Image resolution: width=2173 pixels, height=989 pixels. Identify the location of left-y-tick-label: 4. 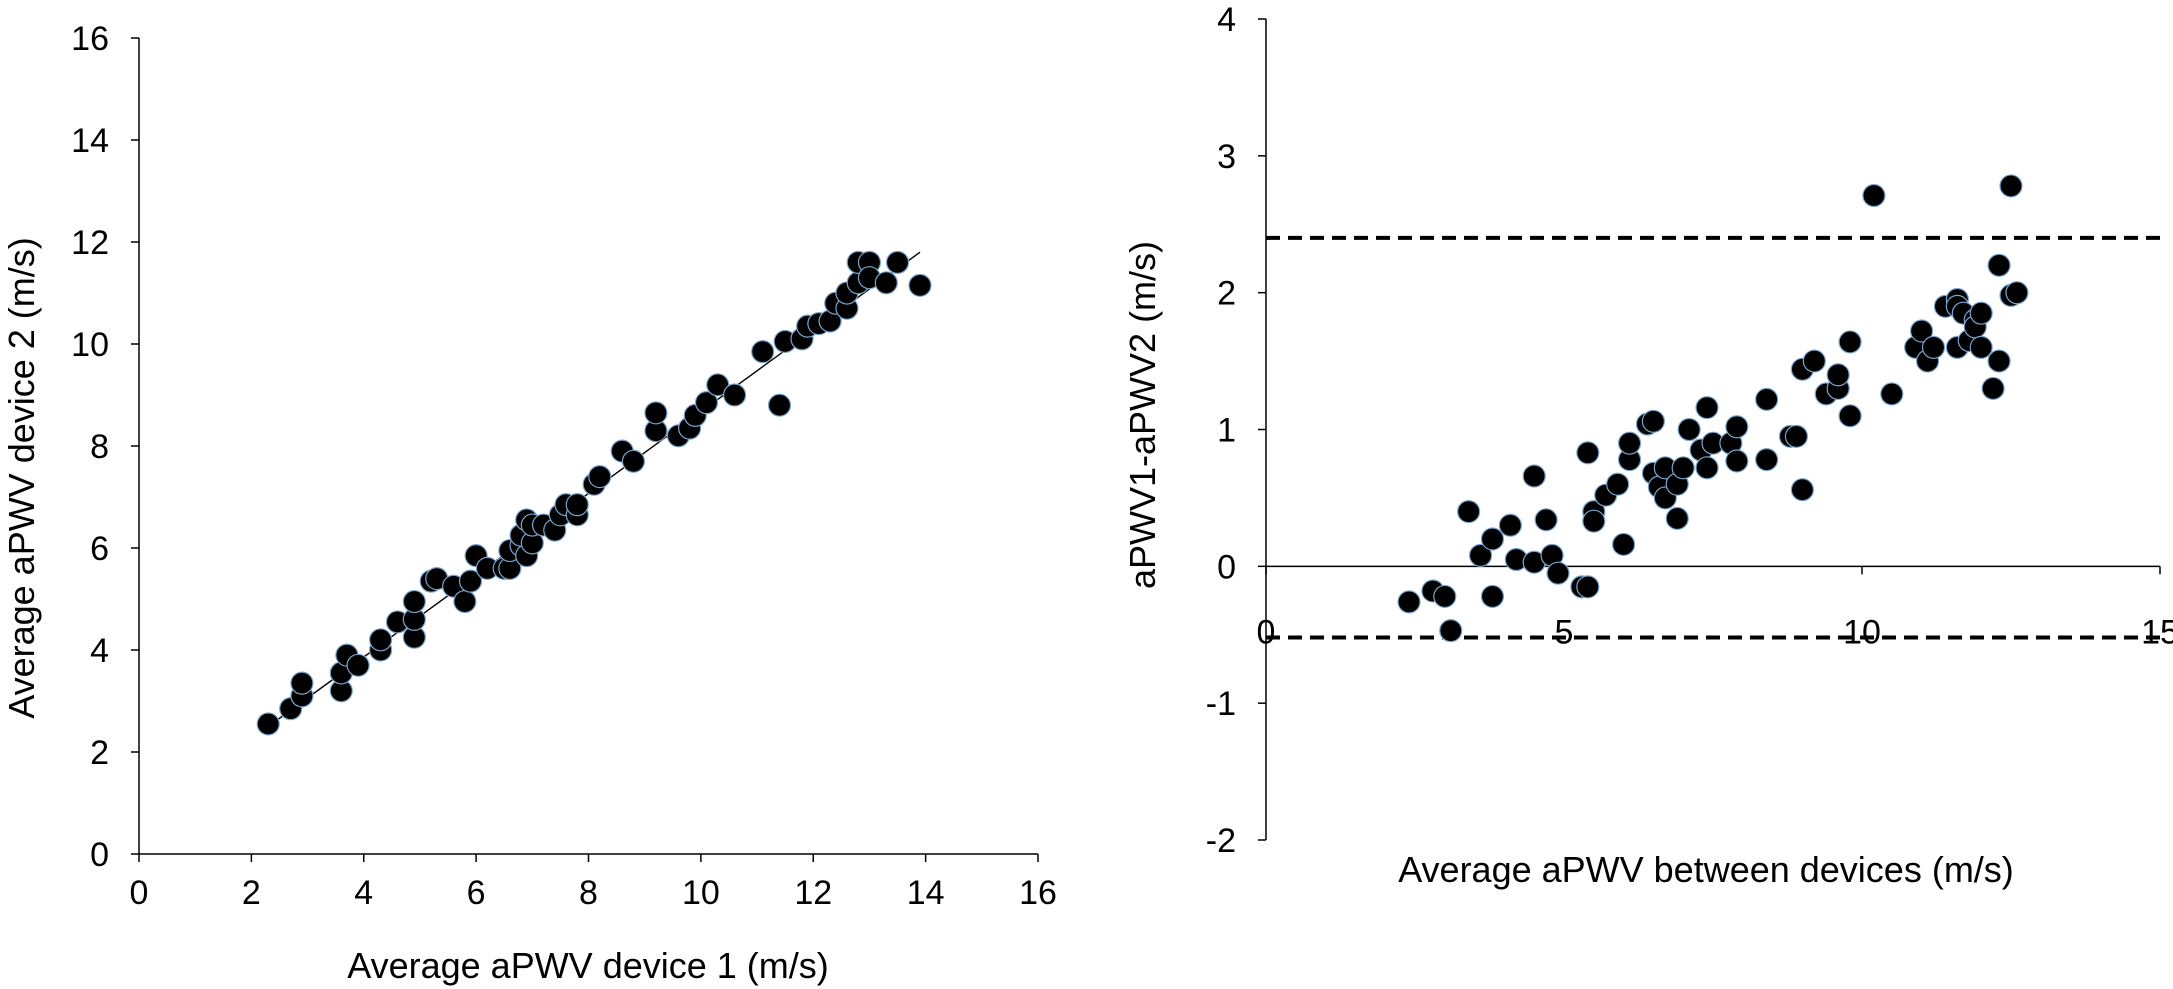
(99, 651).